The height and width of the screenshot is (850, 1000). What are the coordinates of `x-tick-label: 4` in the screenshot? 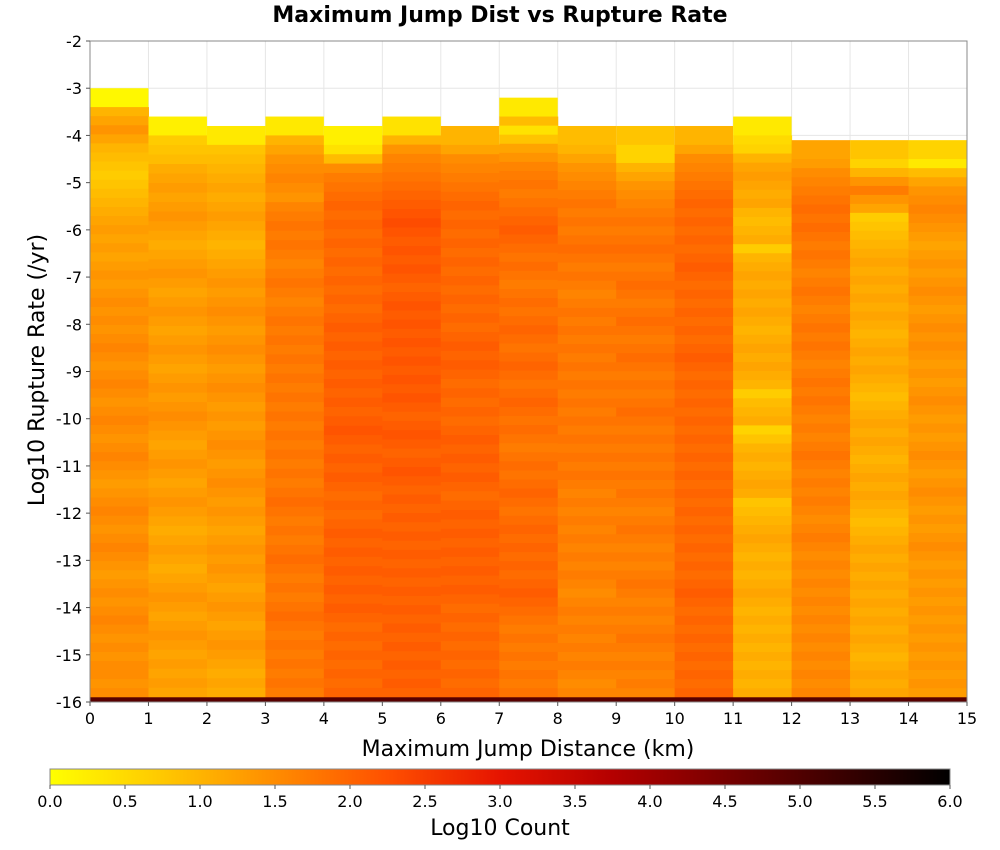 It's located at (324, 718).